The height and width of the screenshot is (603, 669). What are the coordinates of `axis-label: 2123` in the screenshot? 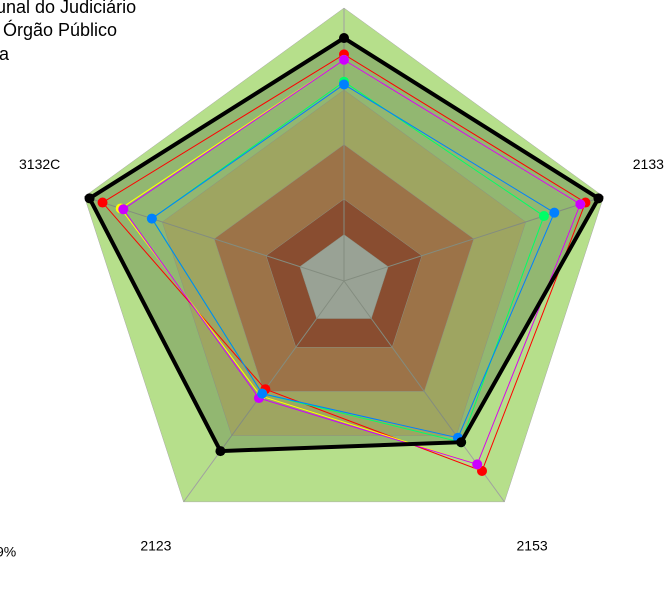 It's located at (155, 546).